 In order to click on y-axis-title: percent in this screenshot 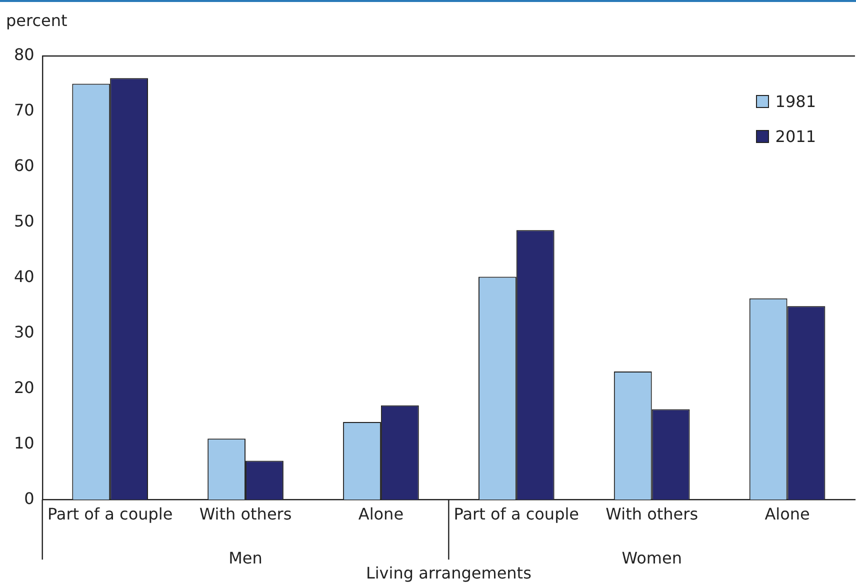, I will do `click(37, 20)`.